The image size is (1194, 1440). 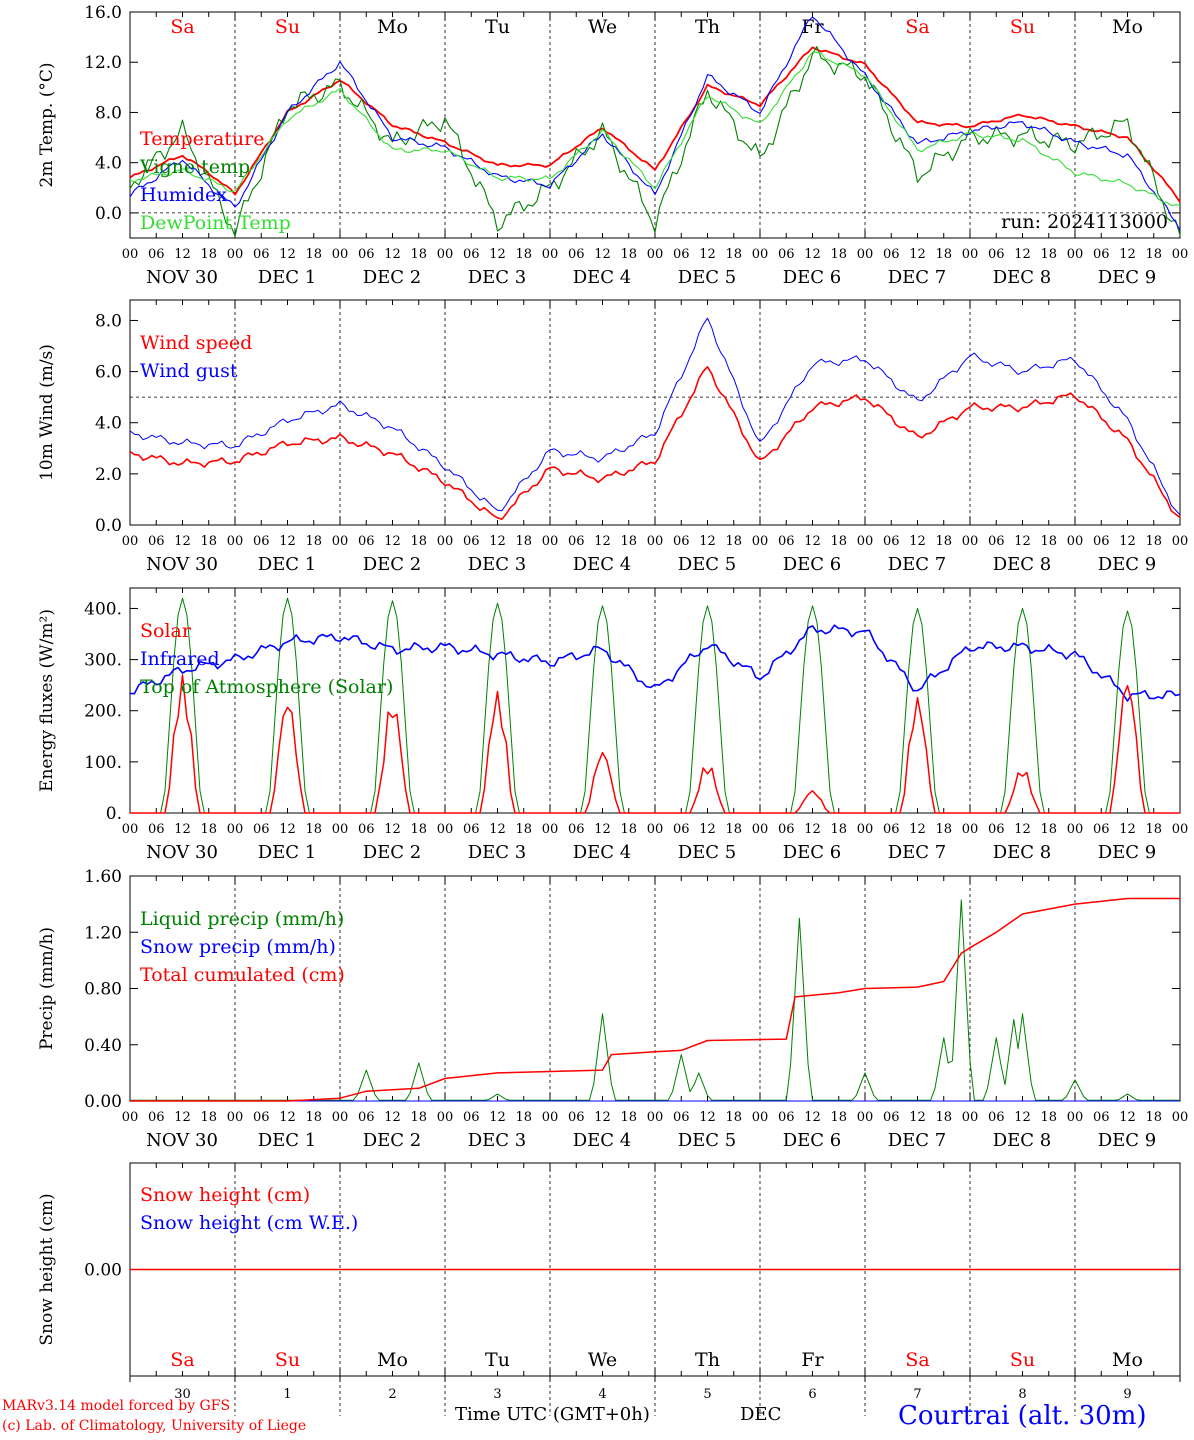 What do you see at coordinates (47, 988) in the screenshot?
I see `y-axis-label: Precip (mm/h)` at bounding box center [47, 988].